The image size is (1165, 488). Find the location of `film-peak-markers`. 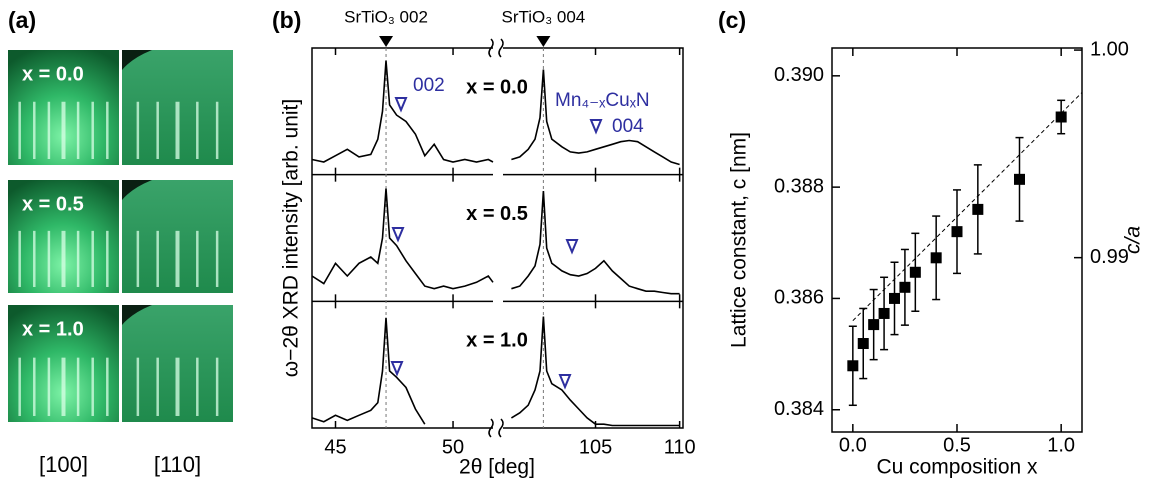

film-peak-markers is located at coordinates (496, 243).